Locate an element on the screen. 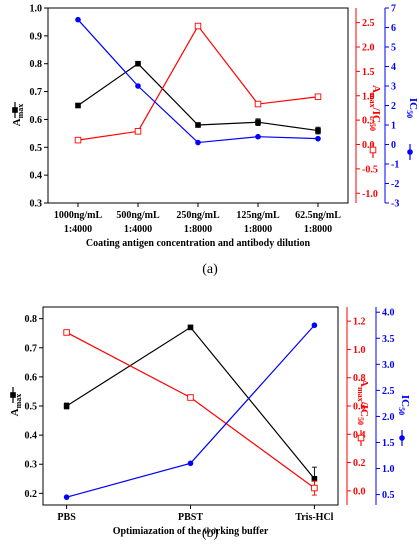 The image size is (419, 550). y-tick-label: 5 is located at coordinates (393, 48).